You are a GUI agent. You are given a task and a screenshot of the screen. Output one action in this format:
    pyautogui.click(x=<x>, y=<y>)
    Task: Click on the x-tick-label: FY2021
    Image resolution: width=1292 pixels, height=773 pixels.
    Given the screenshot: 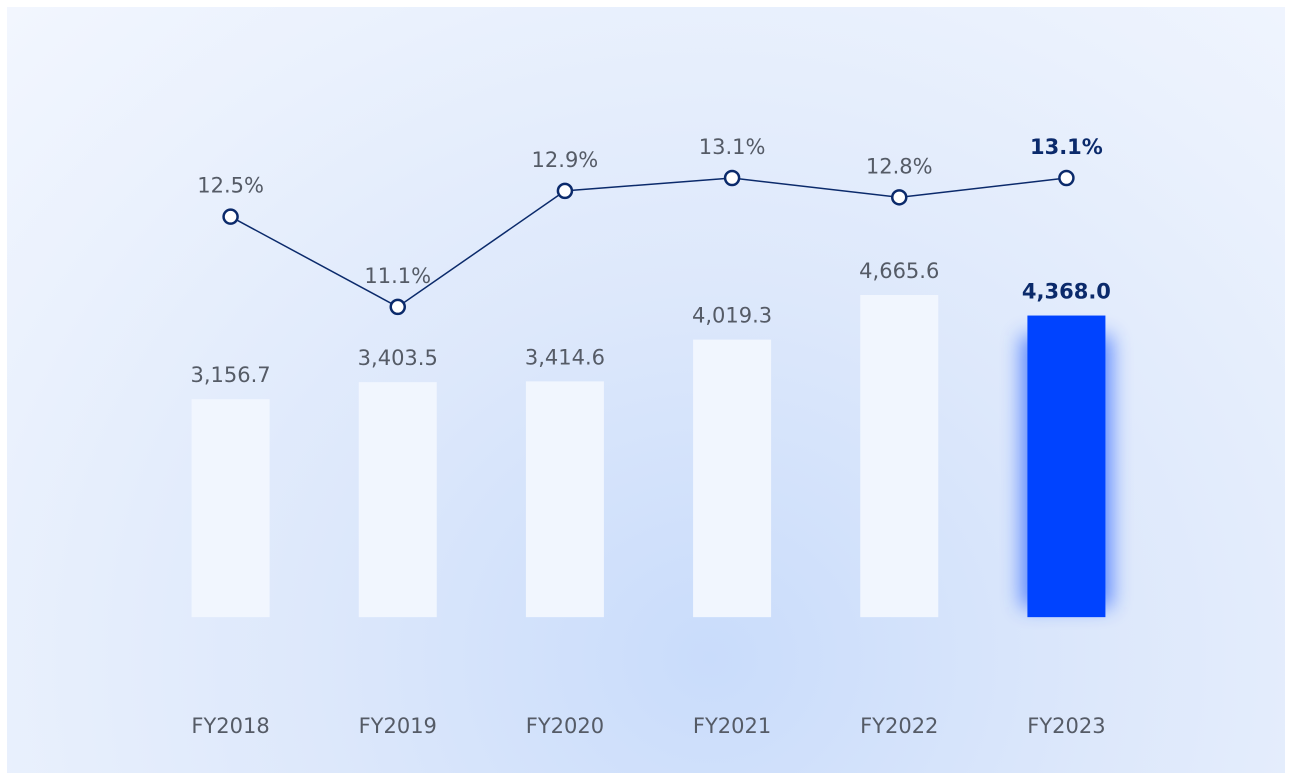 What is the action you would take?
    pyautogui.click(x=732, y=726)
    